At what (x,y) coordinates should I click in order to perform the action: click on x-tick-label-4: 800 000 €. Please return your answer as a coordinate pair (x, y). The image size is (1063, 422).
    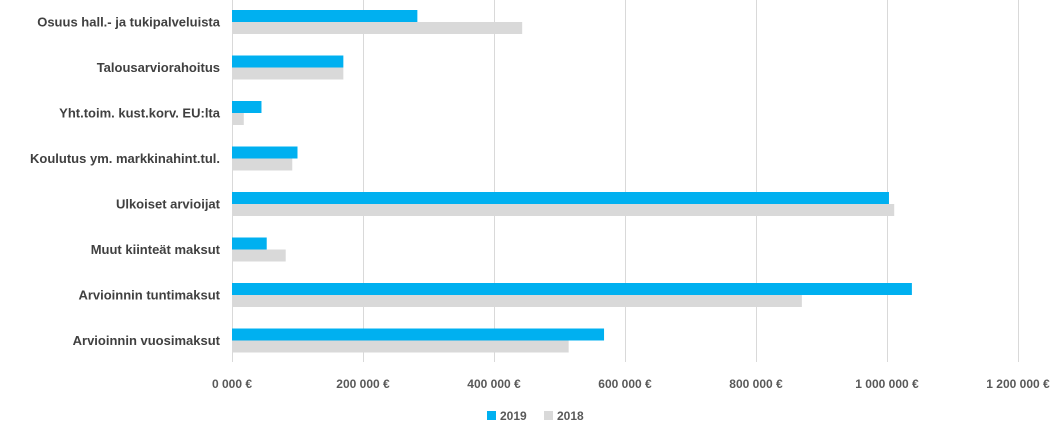
    Looking at the image, I should click on (756, 384).